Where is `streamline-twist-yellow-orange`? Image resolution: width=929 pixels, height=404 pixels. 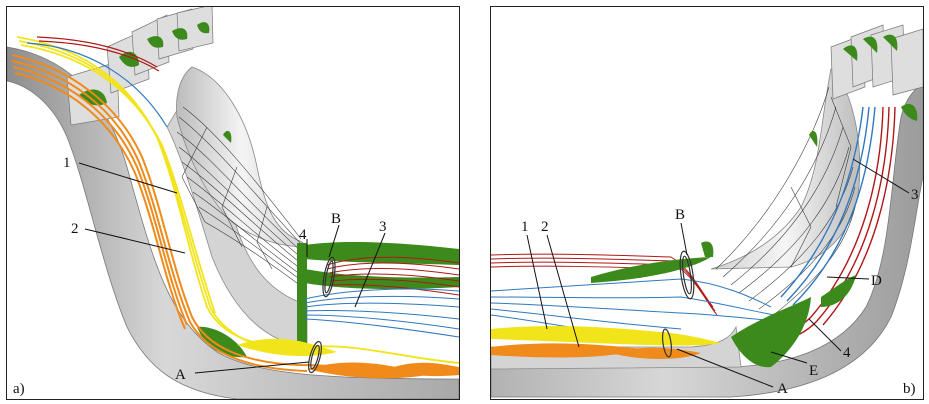
streamline-twist-yellow-orange is located at coordinates (606, 342).